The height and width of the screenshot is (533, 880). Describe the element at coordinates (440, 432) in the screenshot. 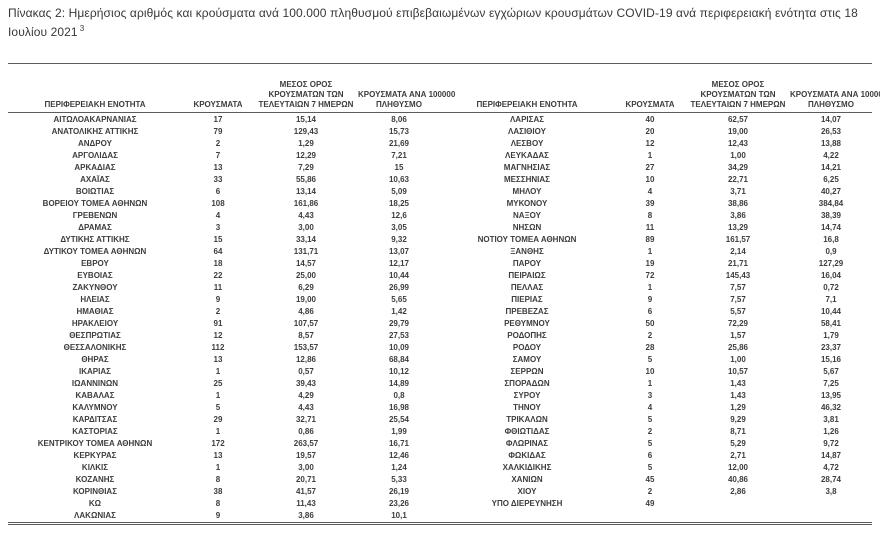

I see `table-row: ΚΑΣΤΟΡΙΑΣ 1 0,86 1,99 ΦΘΙΩΤΙΔΑΣ 2 8,71 1,26` at that location.